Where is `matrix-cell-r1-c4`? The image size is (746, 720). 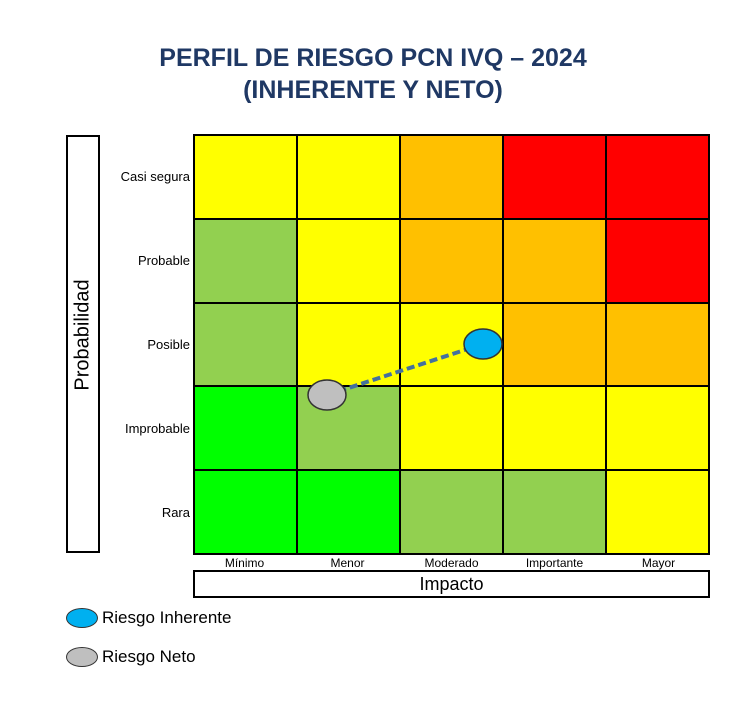 matrix-cell-r1-c4 is located at coordinates (554, 177).